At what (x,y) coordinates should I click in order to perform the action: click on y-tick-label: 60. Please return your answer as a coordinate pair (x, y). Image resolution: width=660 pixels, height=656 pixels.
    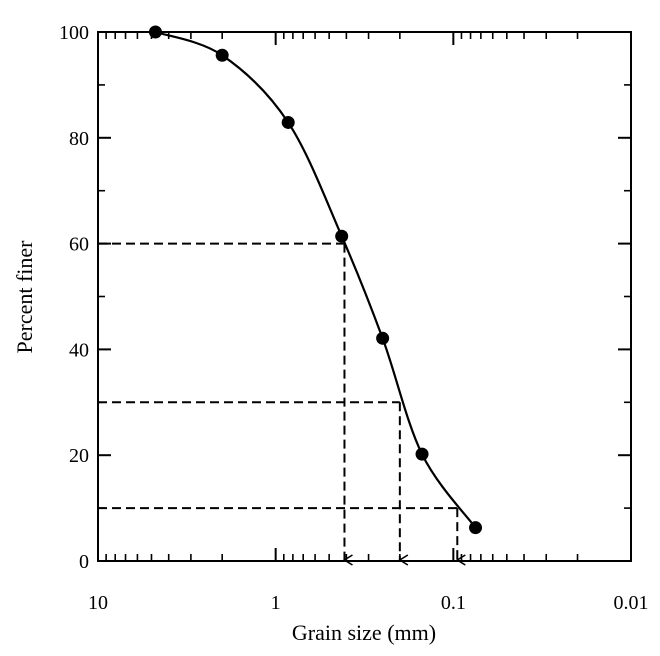
    Looking at the image, I should click on (79, 245).